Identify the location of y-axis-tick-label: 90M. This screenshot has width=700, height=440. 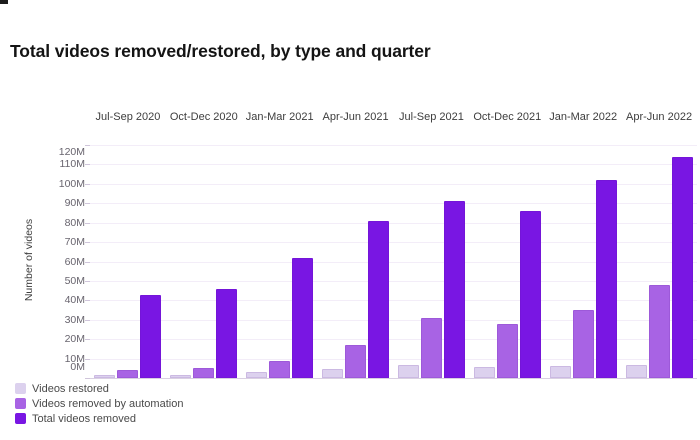
(74, 203).